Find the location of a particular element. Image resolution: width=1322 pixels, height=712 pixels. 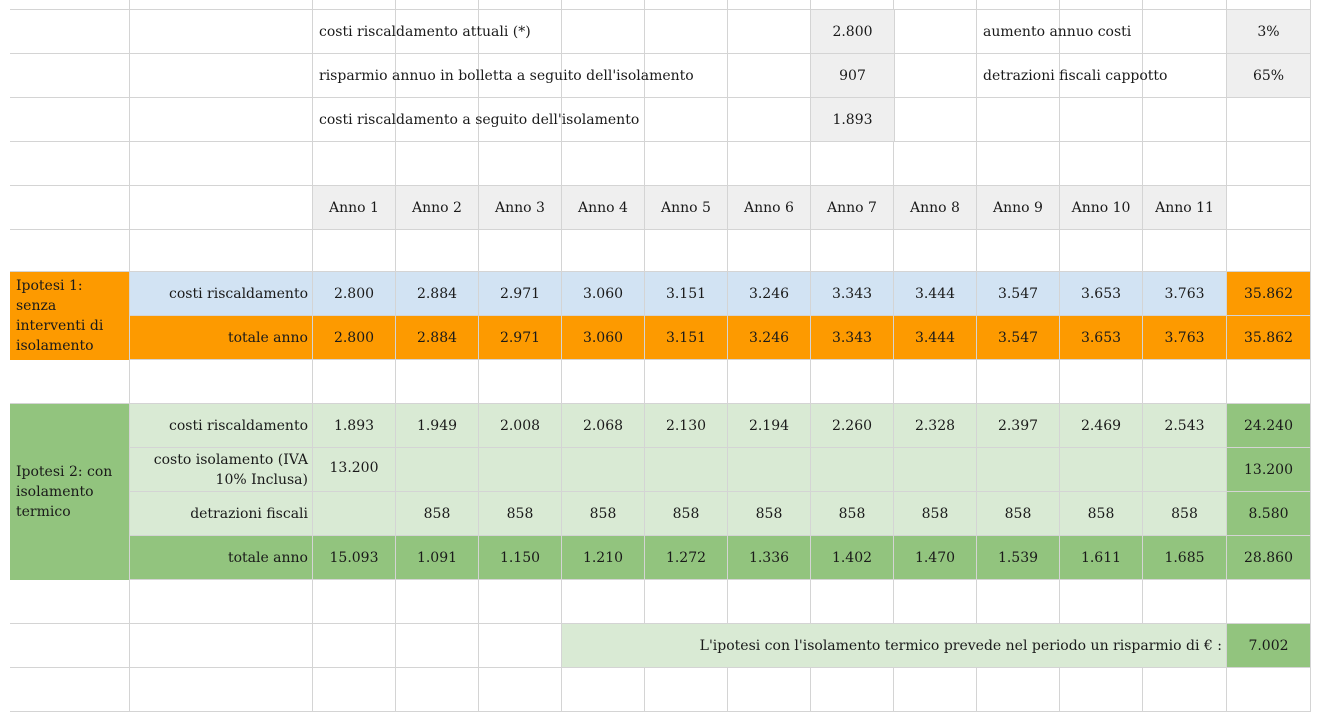

hyp2-value-cell: 1.091 is located at coordinates (437, 558).